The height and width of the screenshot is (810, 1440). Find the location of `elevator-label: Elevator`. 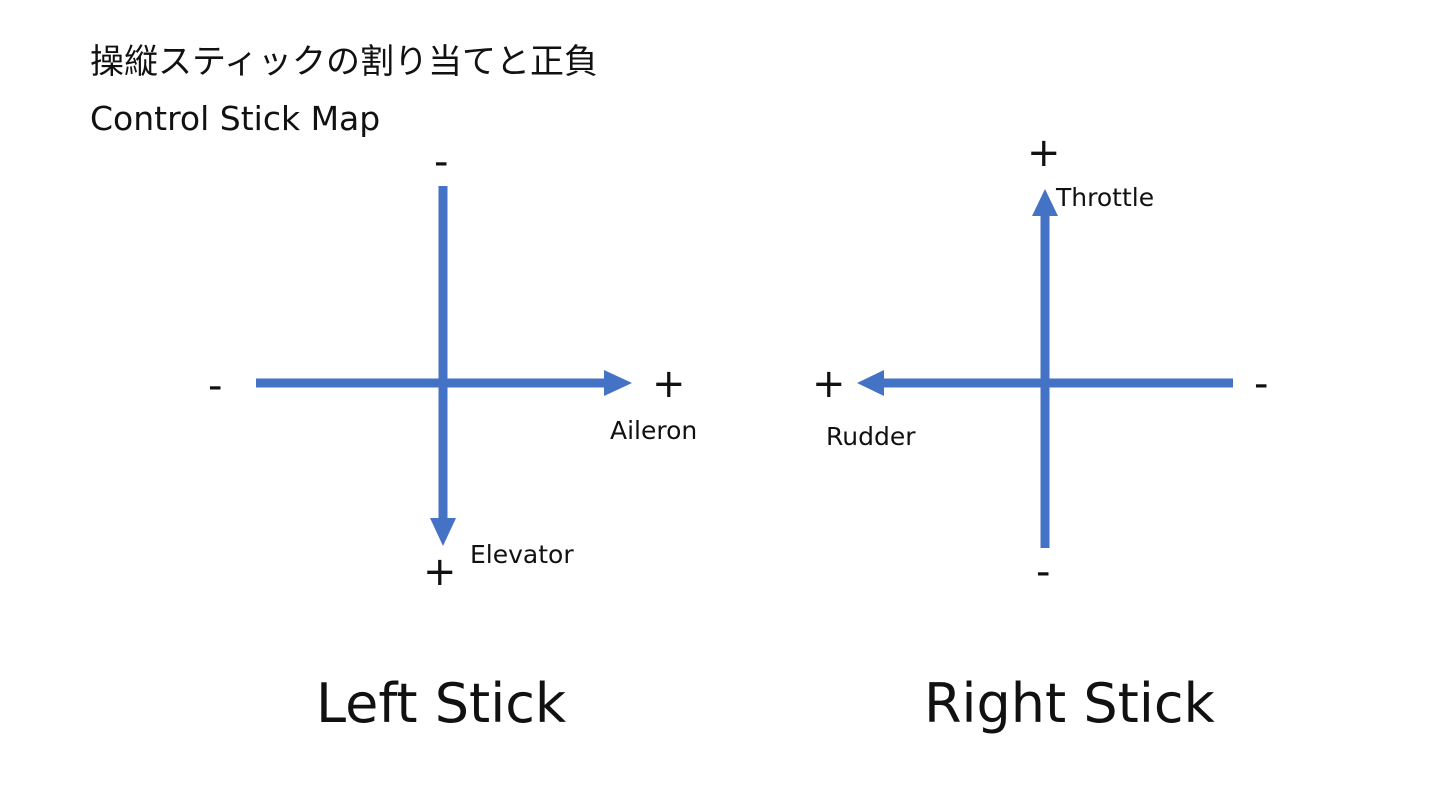

elevator-label: Elevator is located at coordinates (522, 554).